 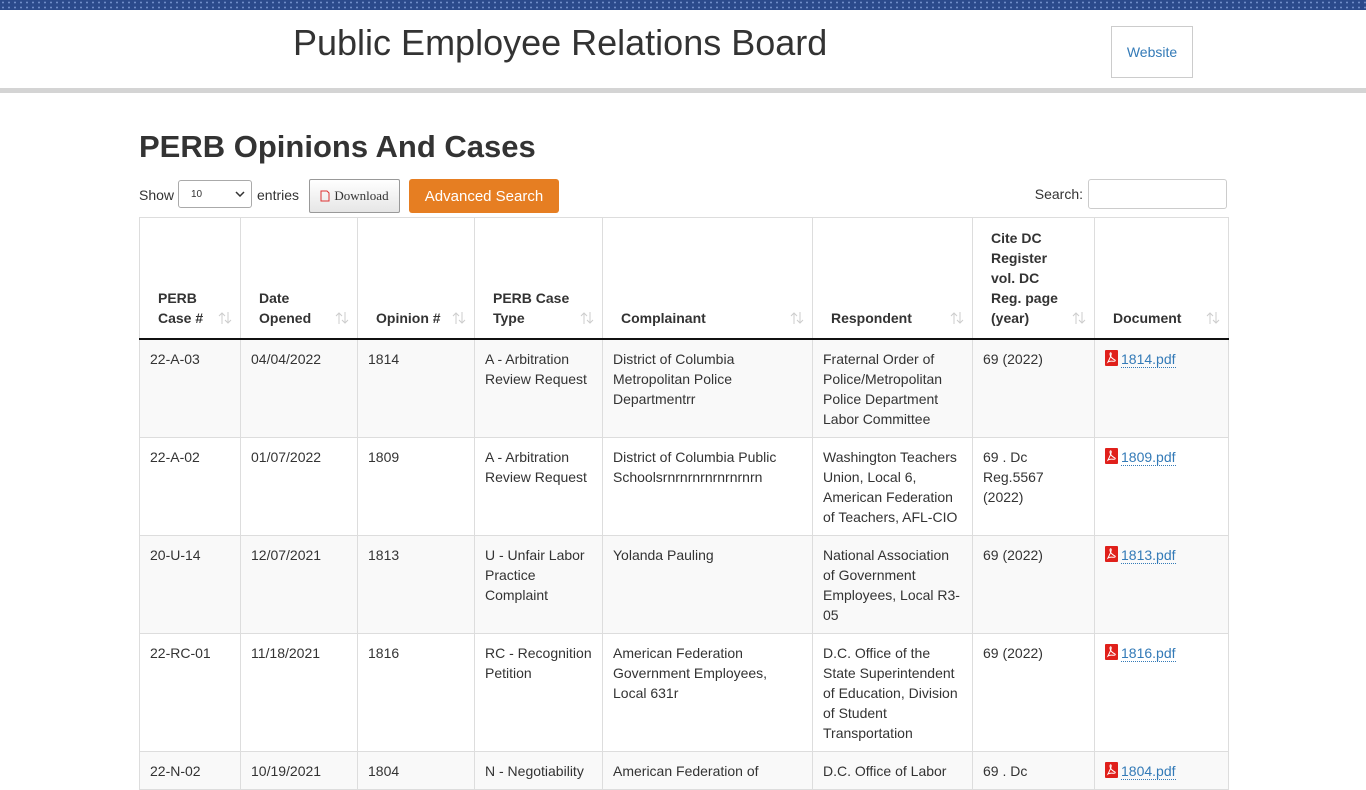 What do you see at coordinates (1157, 194) in the screenshot?
I see `search-input` at bounding box center [1157, 194].